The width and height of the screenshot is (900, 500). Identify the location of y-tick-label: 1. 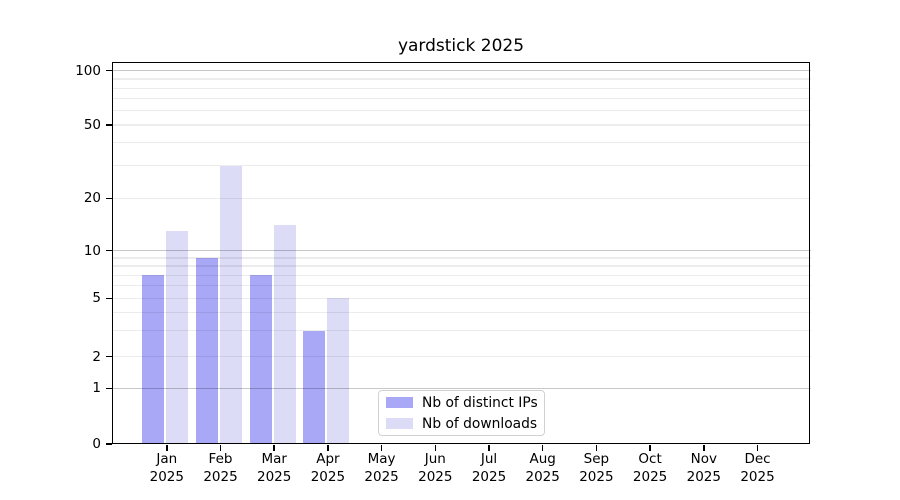
(96, 388).